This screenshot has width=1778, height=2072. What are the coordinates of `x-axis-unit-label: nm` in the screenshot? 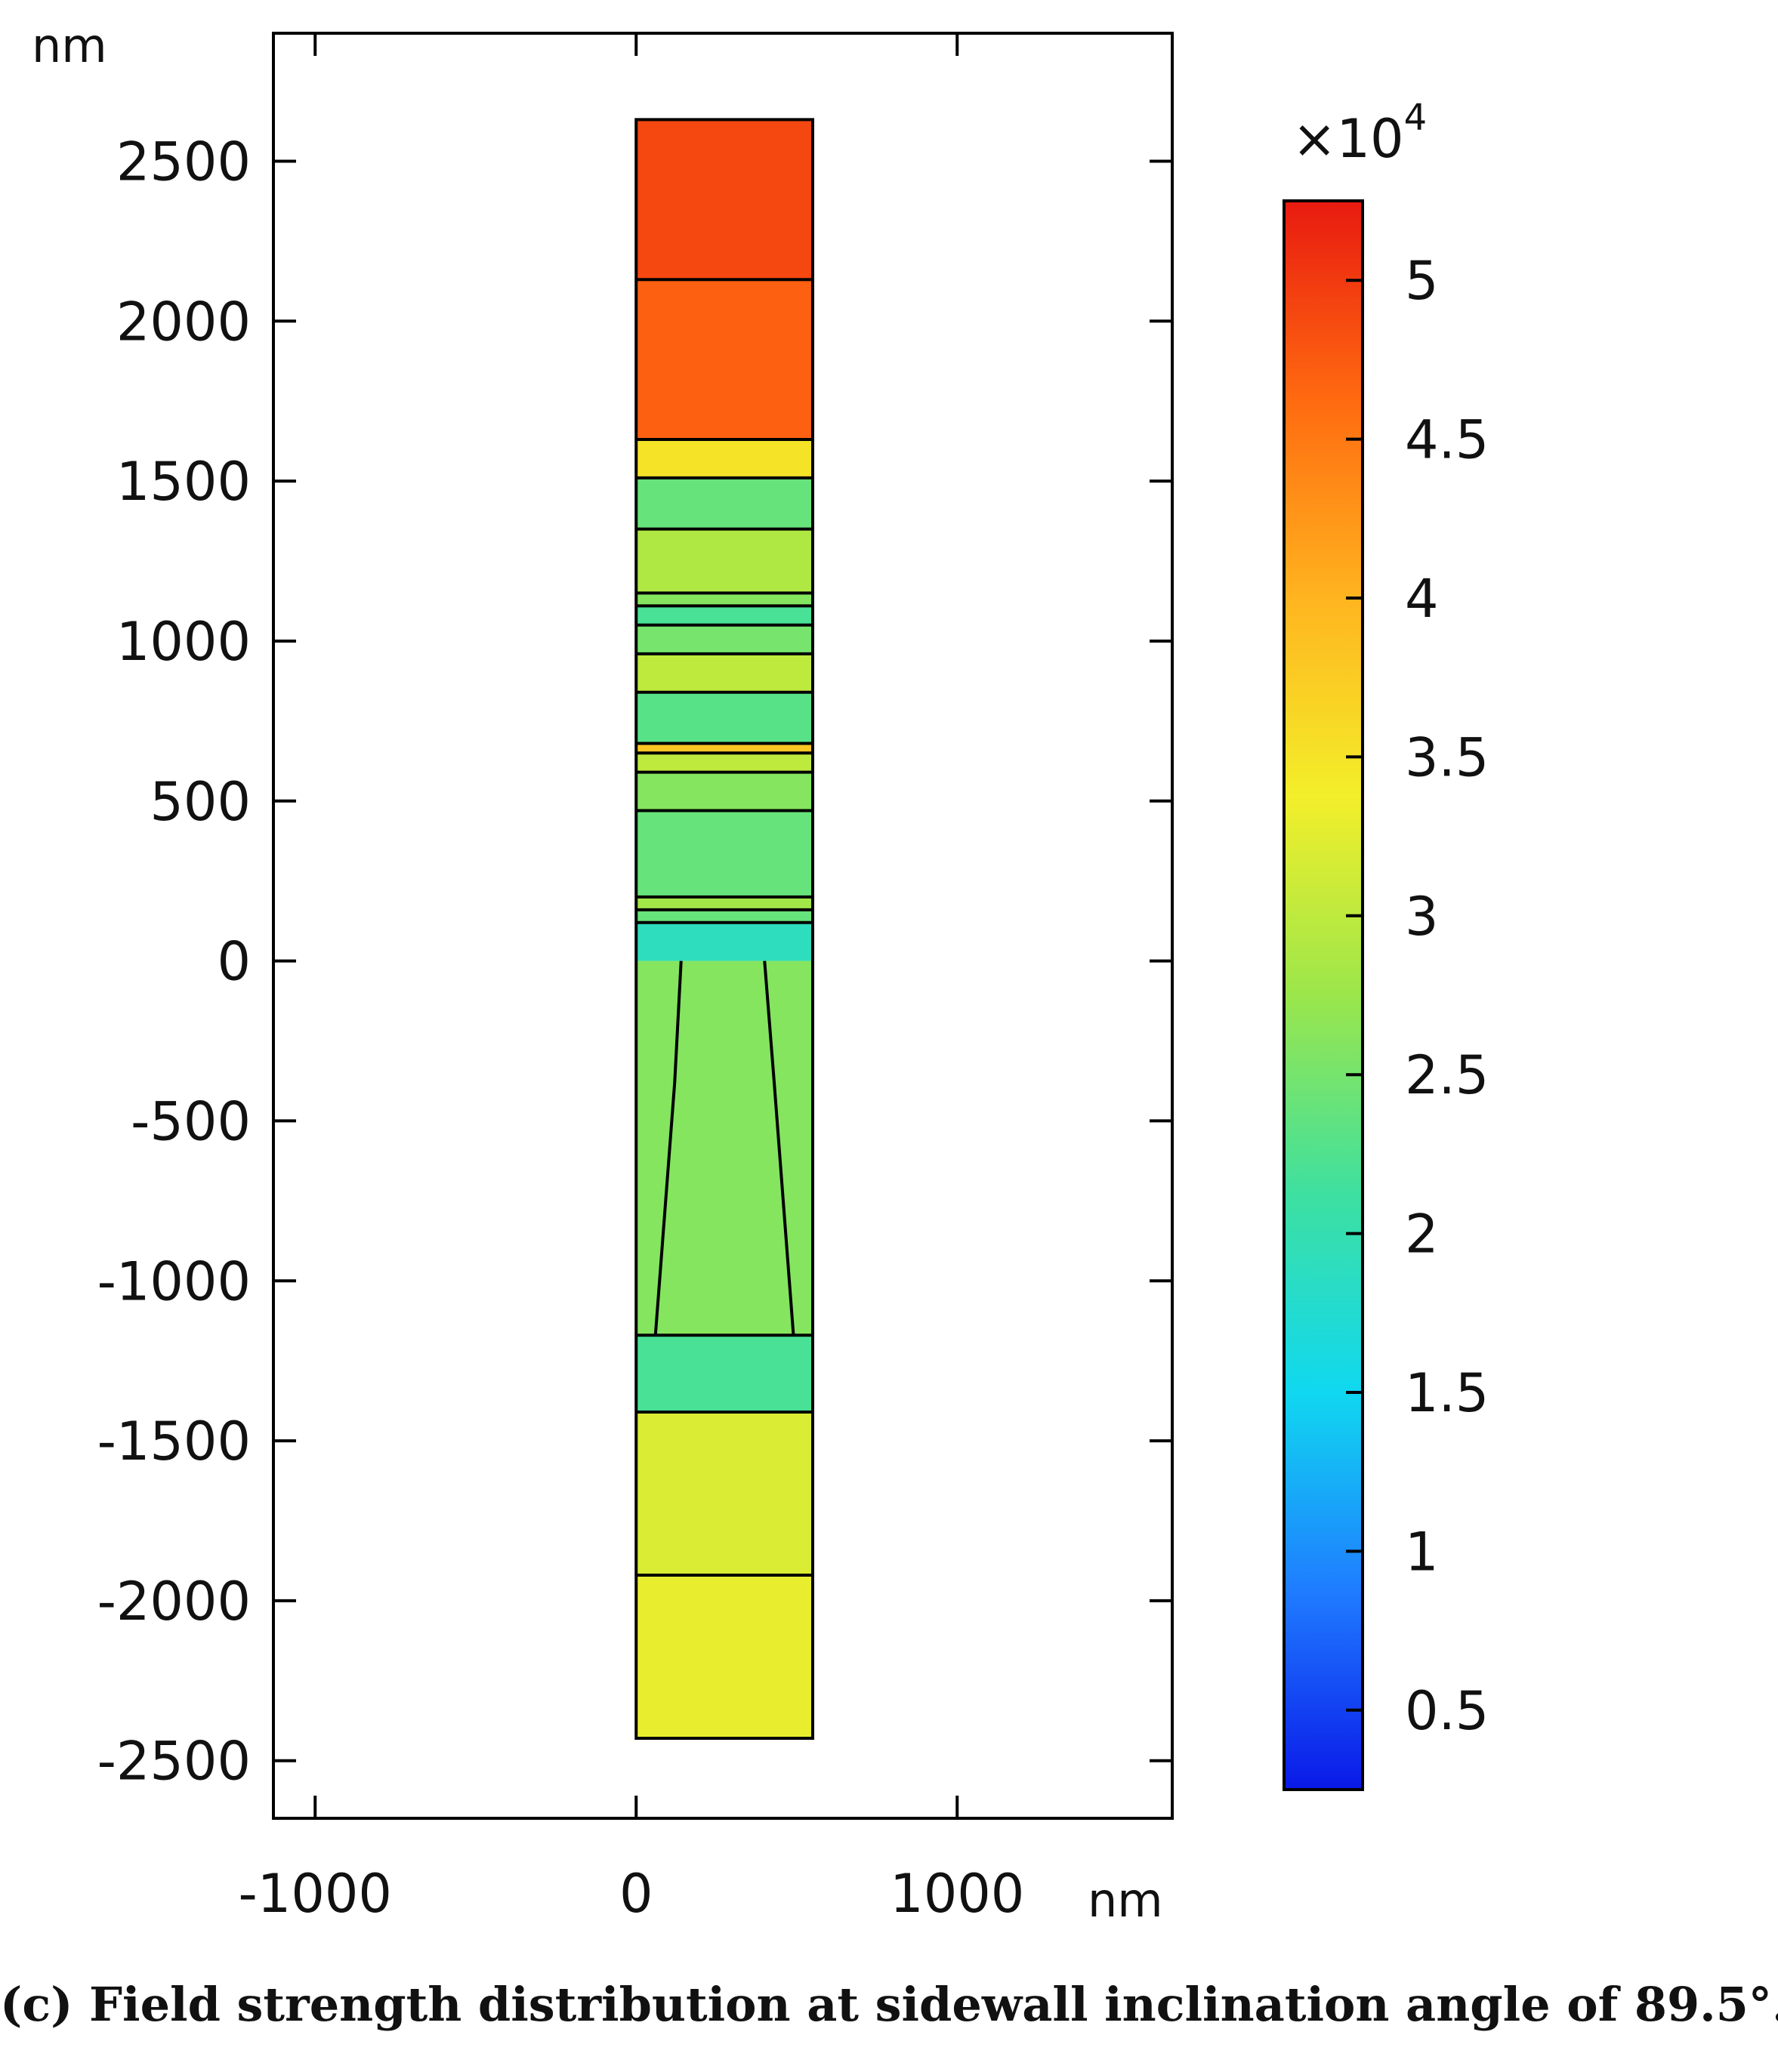 It's located at (1125, 1900).